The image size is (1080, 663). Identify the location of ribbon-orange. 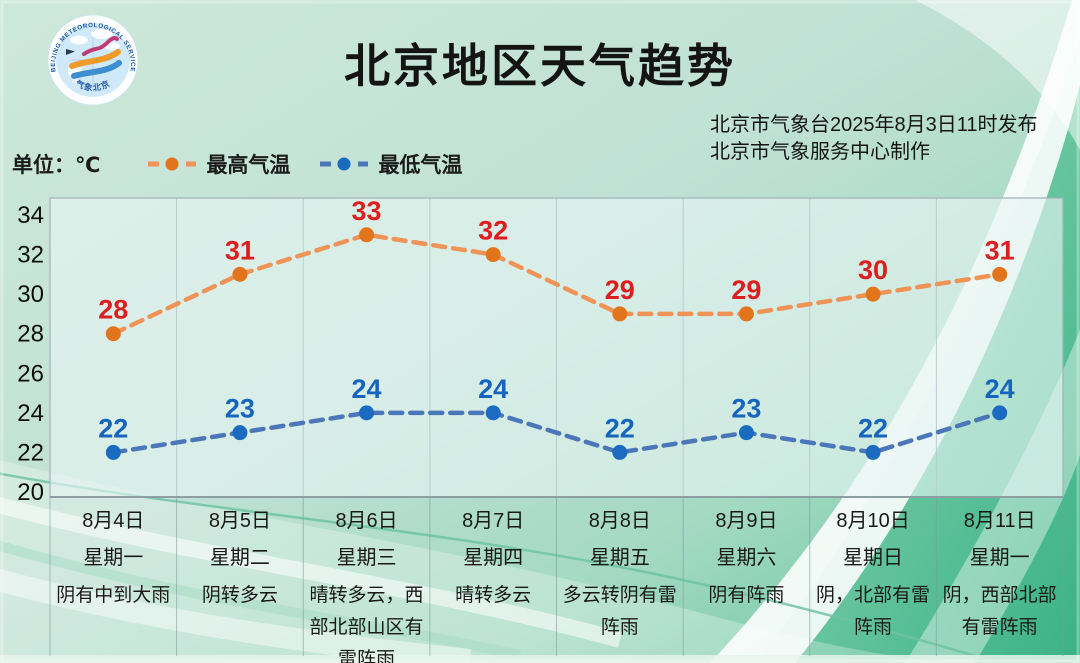
(95, 59).